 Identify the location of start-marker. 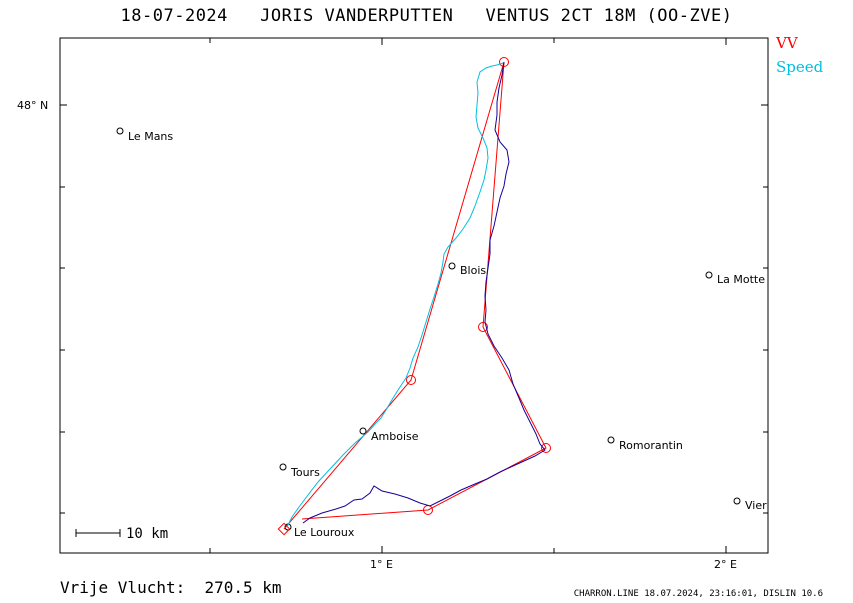
(284, 529).